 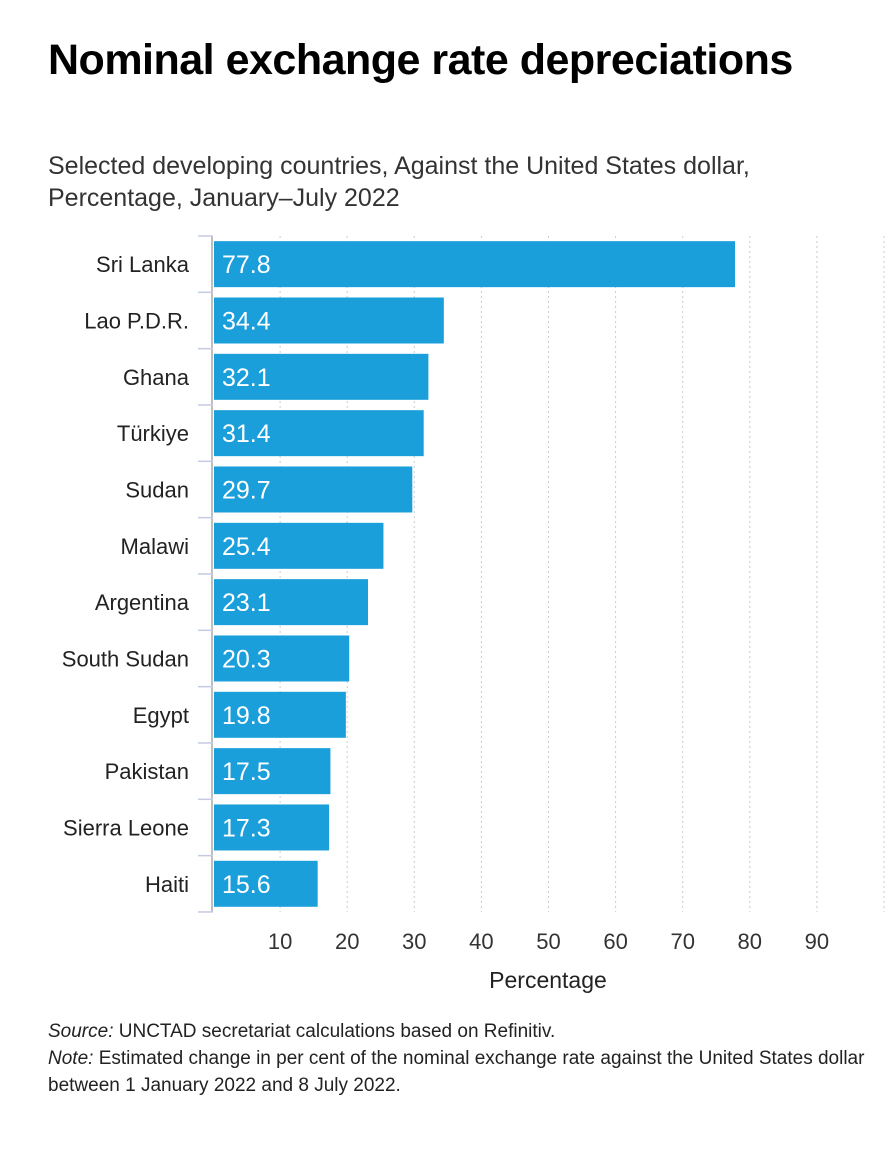 I want to click on x-tick-label: 30, so click(x=414, y=941).